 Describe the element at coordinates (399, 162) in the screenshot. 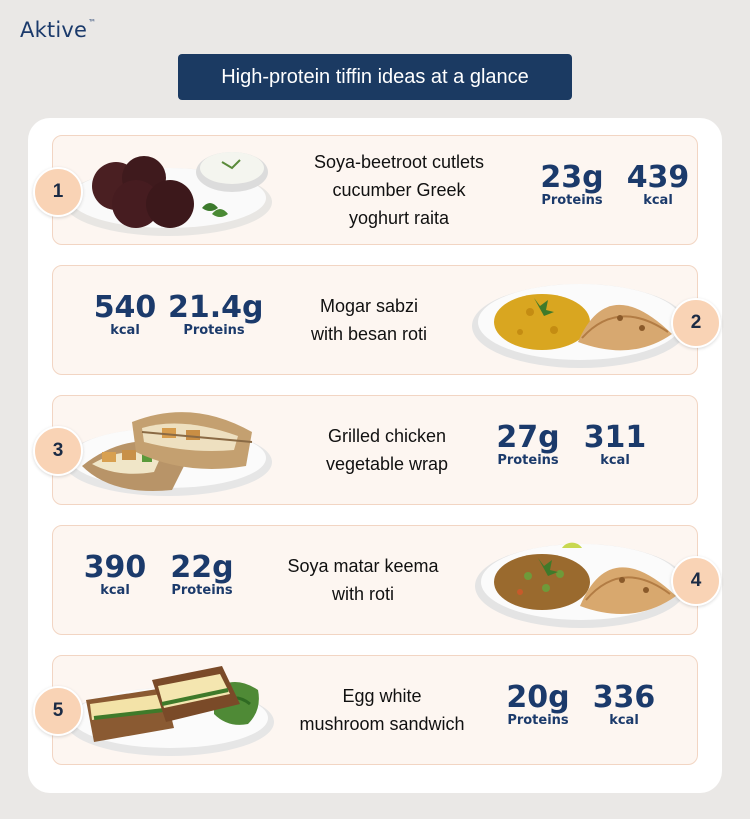

I see `dish-line: Soya-beetroot cutlets` at that location.